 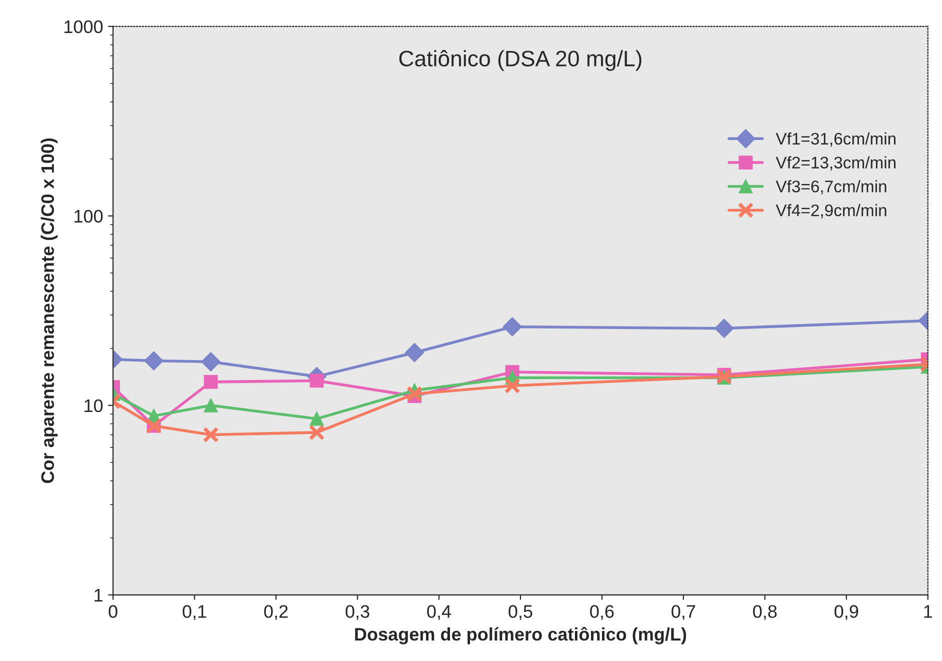 I want to click on x-tick-label: 0,2, so click(x=276, y=612).